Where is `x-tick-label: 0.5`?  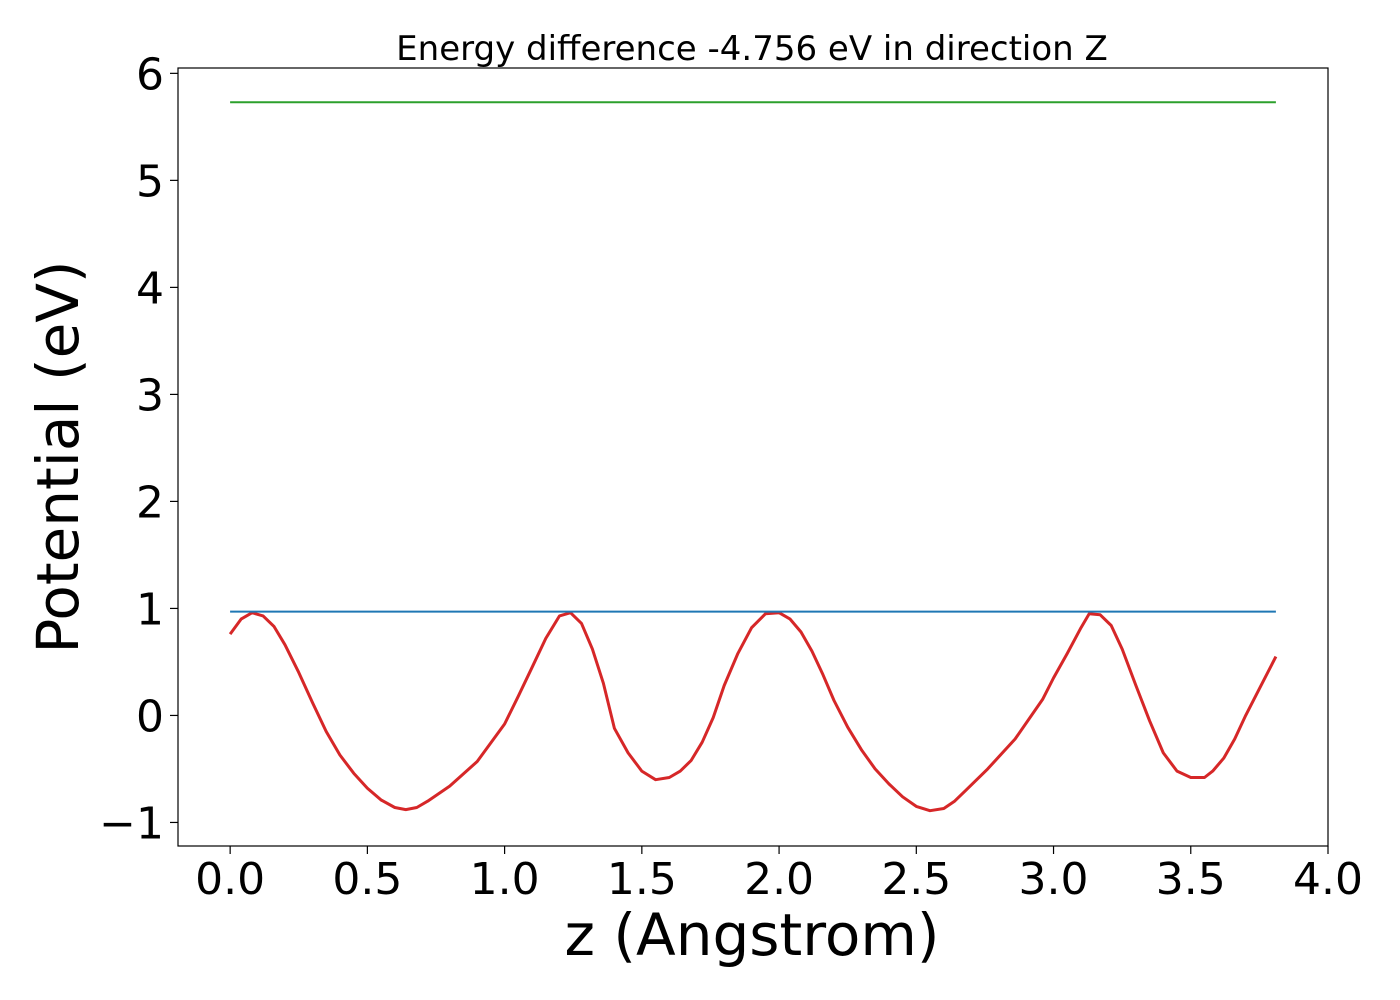
x-tick-label: 0.5 is located at coordinates (367, 879).